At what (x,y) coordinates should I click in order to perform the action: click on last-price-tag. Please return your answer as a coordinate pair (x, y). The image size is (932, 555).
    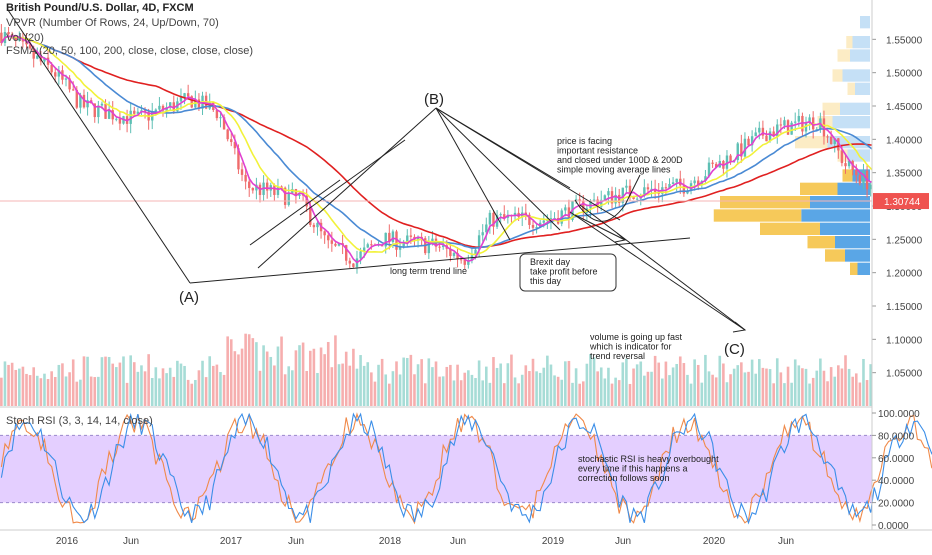
    Looking at the image, I should click on (901, 201).